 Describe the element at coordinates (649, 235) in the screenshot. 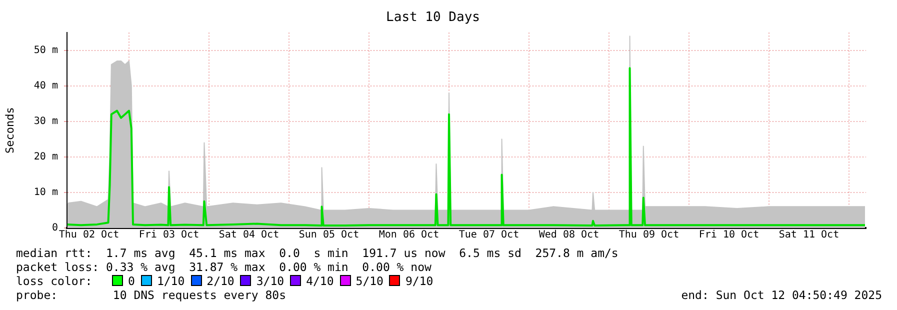

I see `x-tick-label: Thu 09 Oct` at that location.